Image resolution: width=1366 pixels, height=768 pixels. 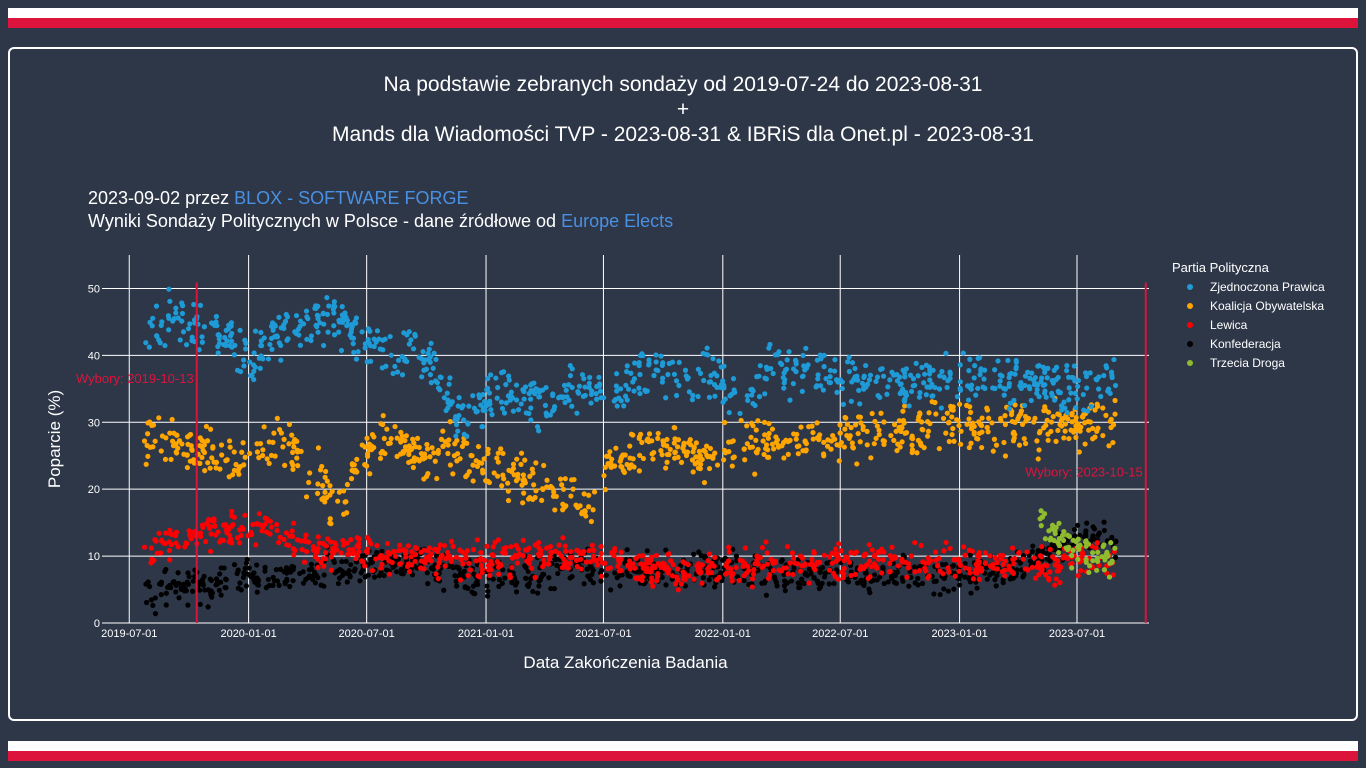 I want to click on author-link: BLOX - SOFTWARE FORGE, so click(x=351, y=198).